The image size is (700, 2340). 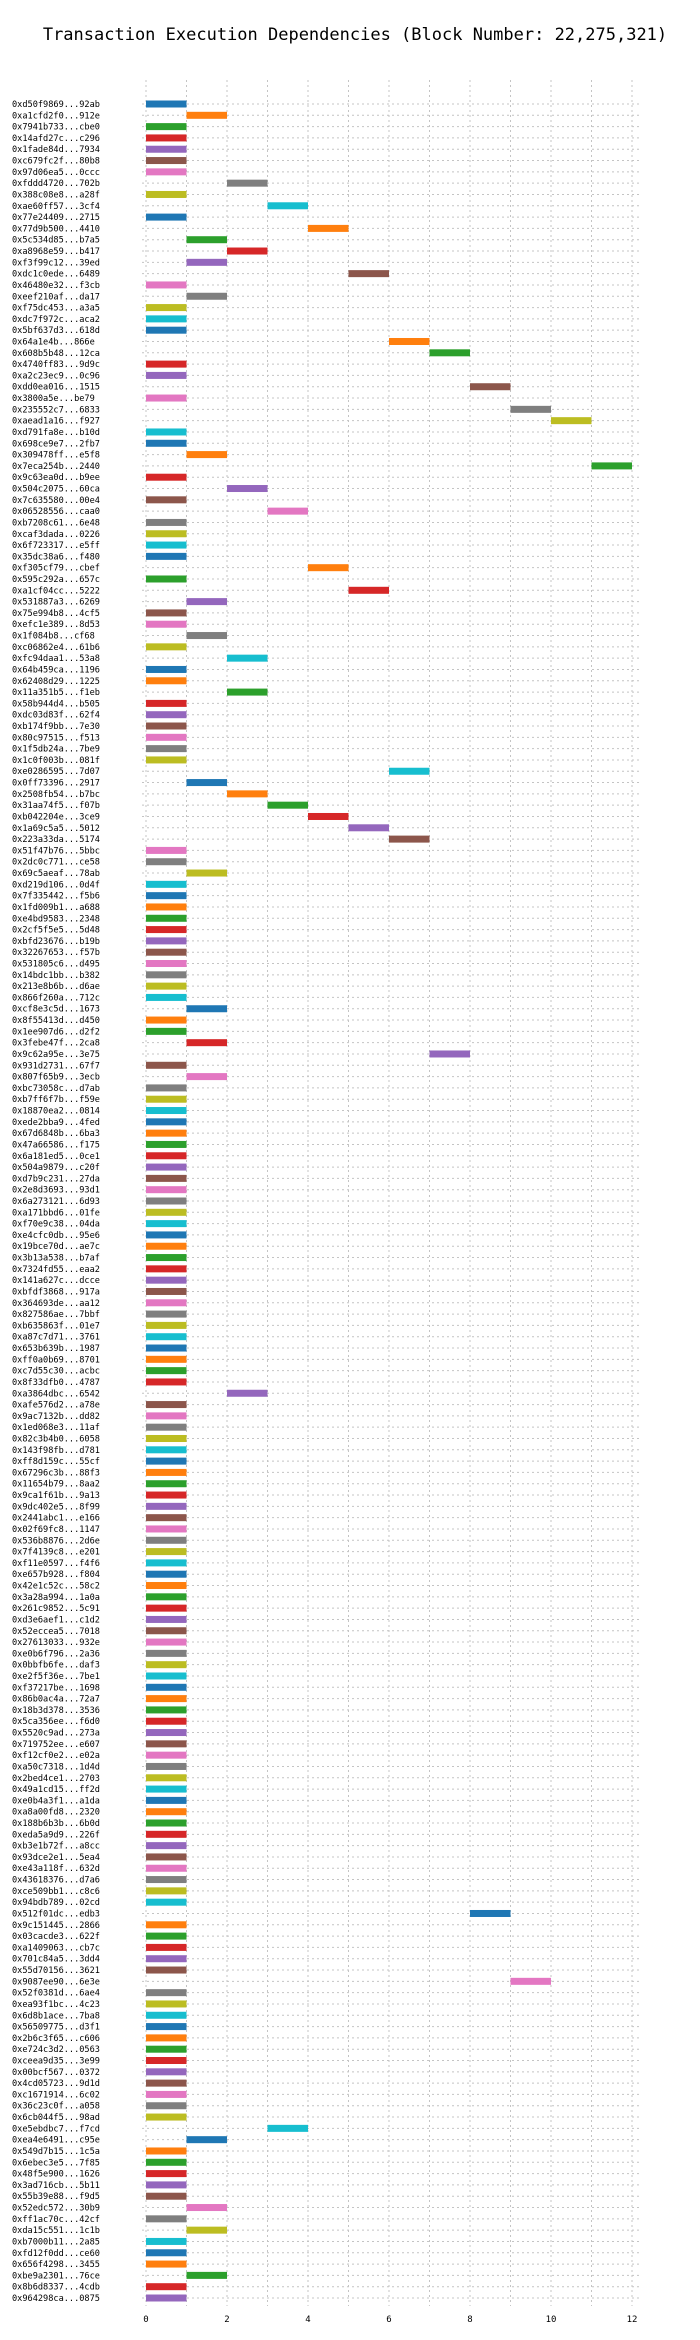 I want to click on transaction-label: 0xdd0ea016...1515, so click(x=56, y=388).